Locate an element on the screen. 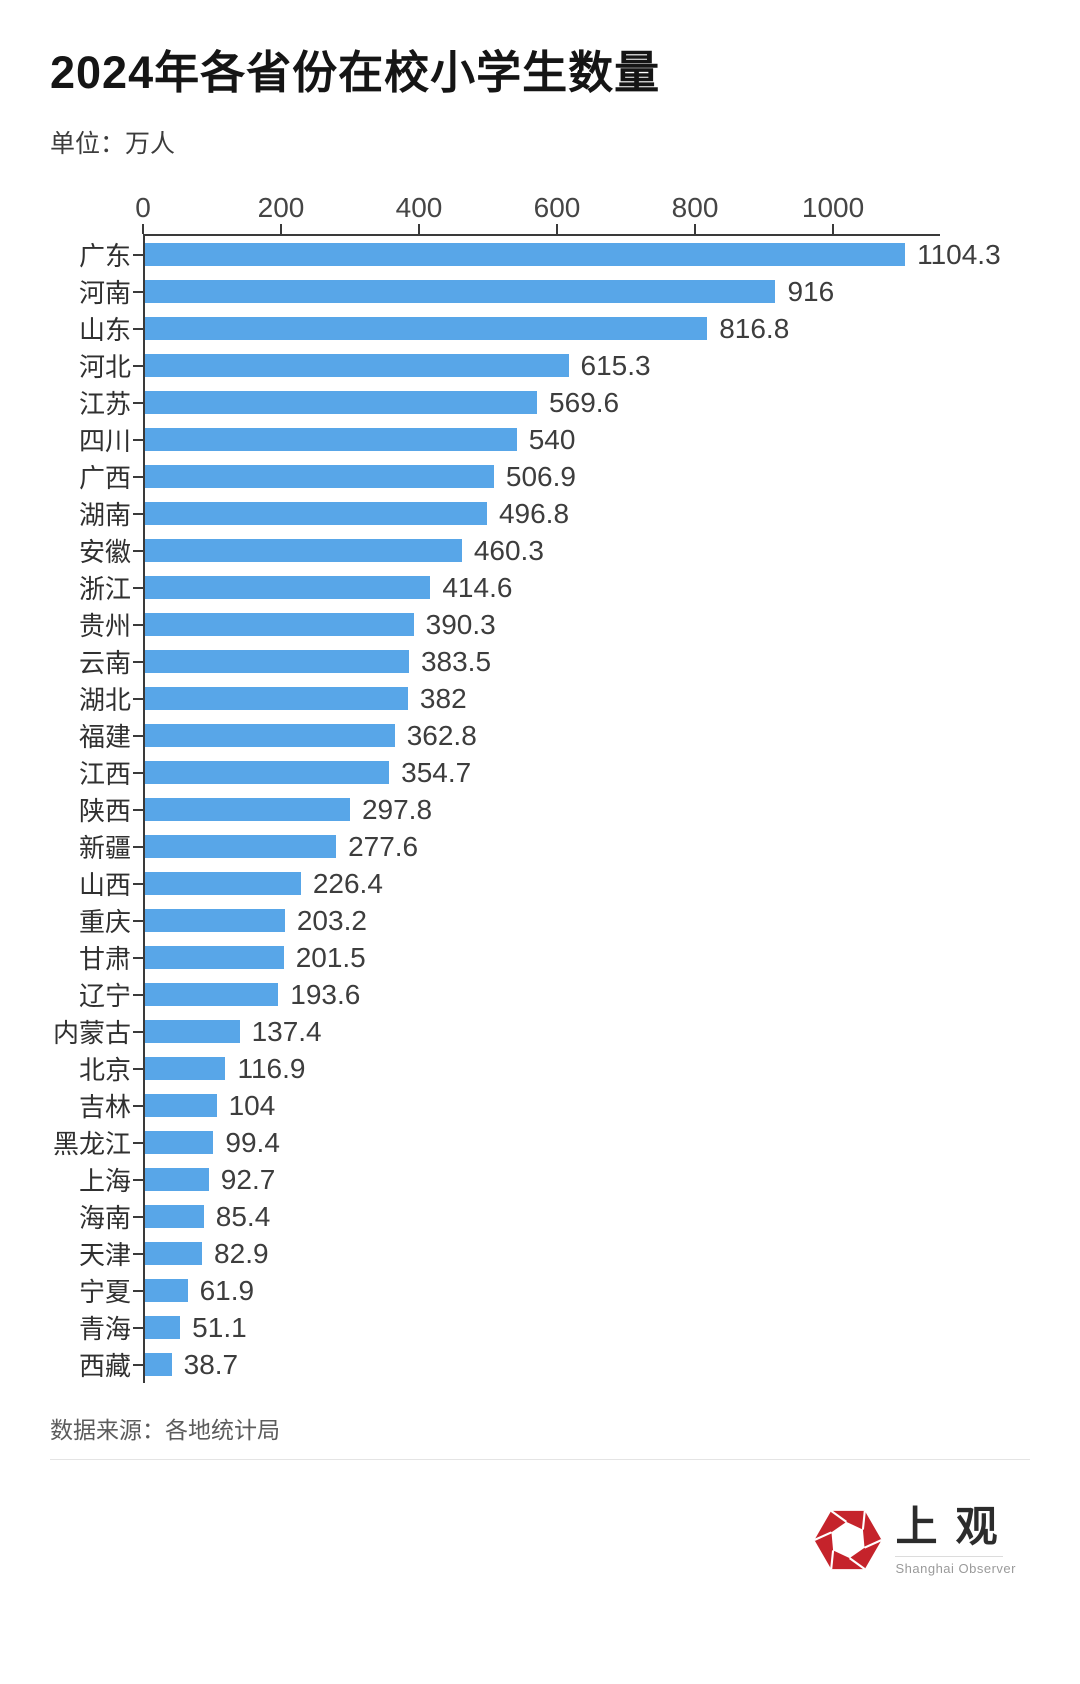  value-label: 82.9 is located at coordinates (241, 1253).